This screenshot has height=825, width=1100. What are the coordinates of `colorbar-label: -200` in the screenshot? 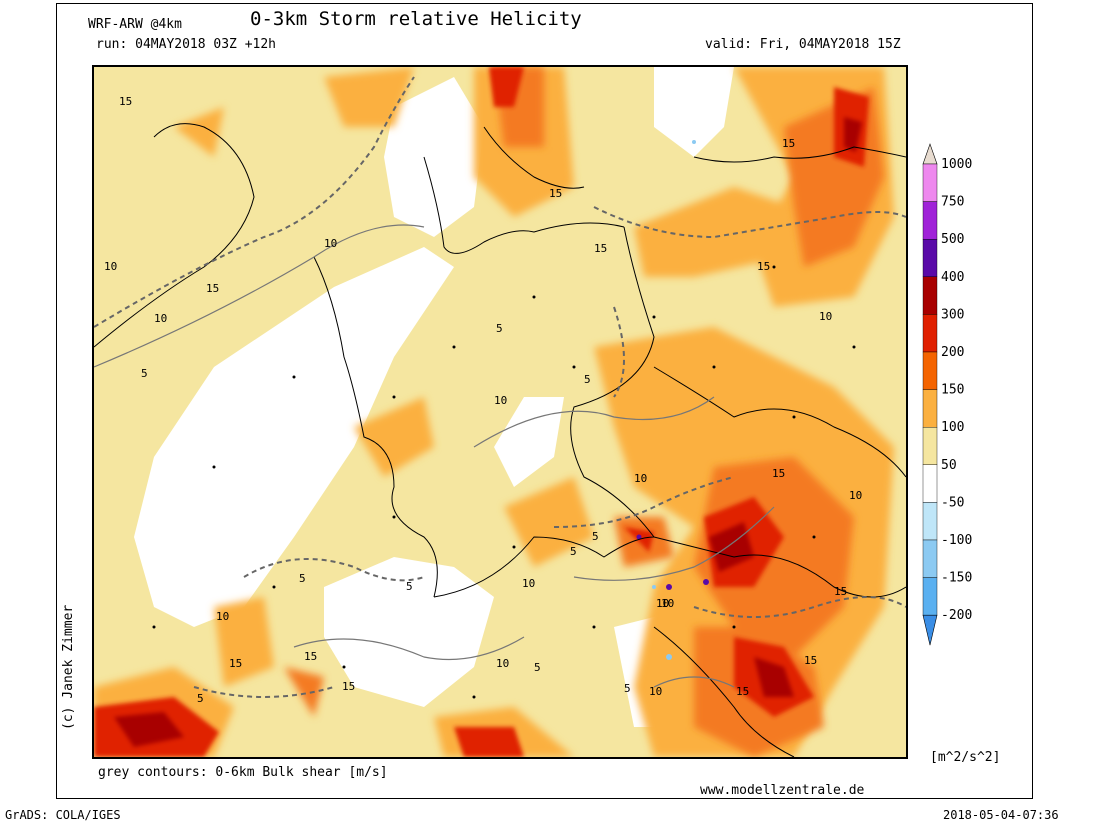 It's located at (956, 615).